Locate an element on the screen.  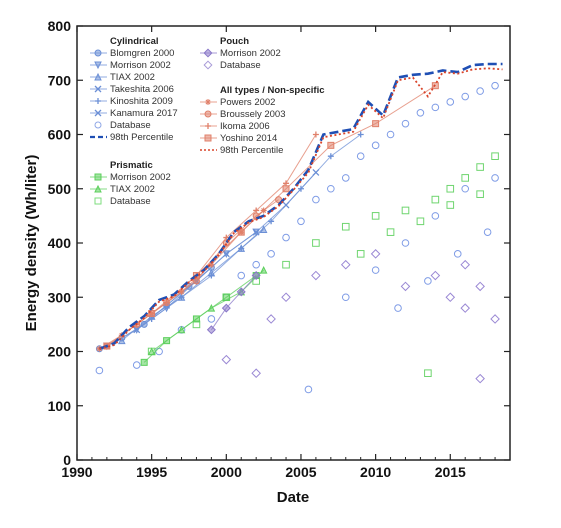
legend-entry-label: Blomgren 2000 is located at coordinates (142, 53).